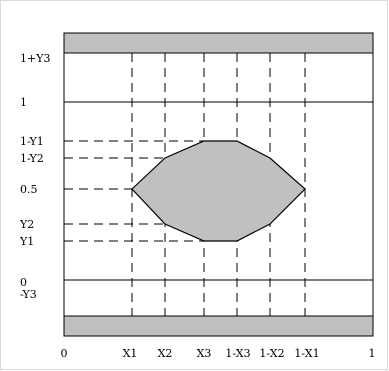 This screenshot has width=389, height=371. What do you see at coordinates (64, 353) in the screenshot?
I see `x-label-0: 0` at bounding box center [64, 353].